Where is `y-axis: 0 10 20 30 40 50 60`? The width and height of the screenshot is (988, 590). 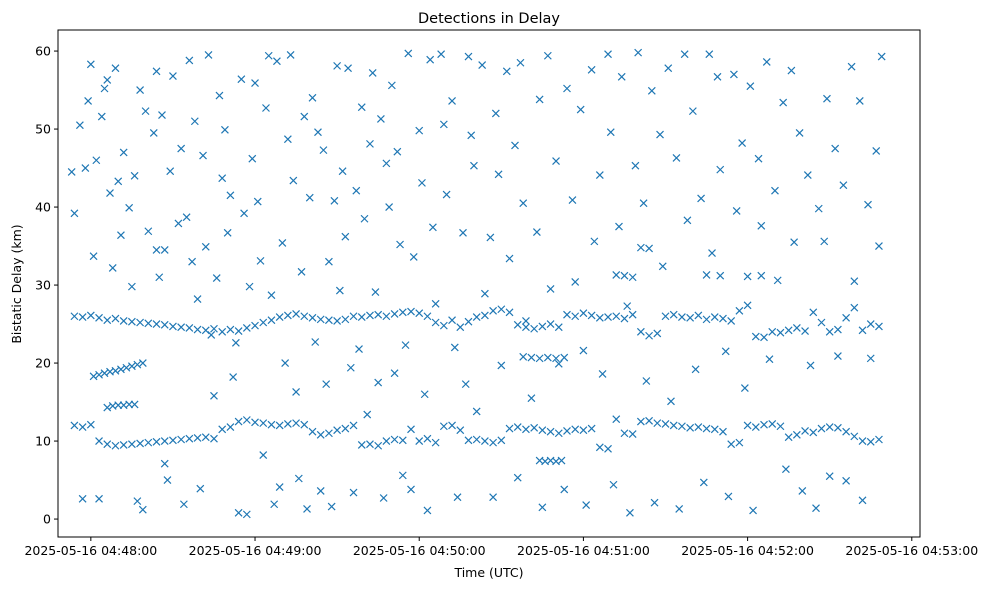
y-axis: 0 10 20 30 40 50 60 is located at coordinates (46, 285).